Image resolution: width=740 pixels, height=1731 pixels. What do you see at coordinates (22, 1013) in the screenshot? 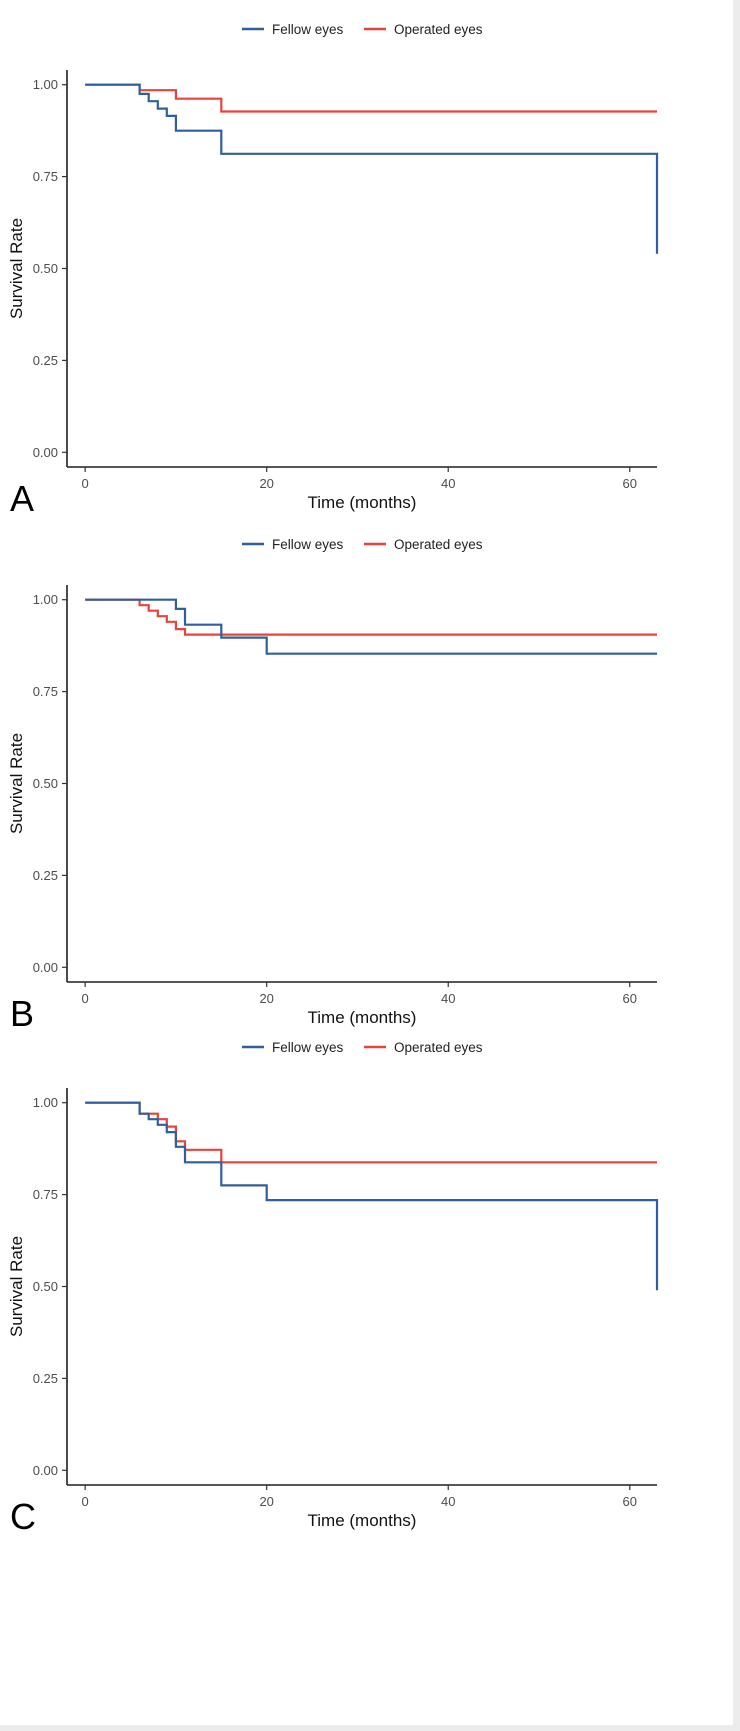
I see `panel-label: B` at bounding box center [22, 1013].